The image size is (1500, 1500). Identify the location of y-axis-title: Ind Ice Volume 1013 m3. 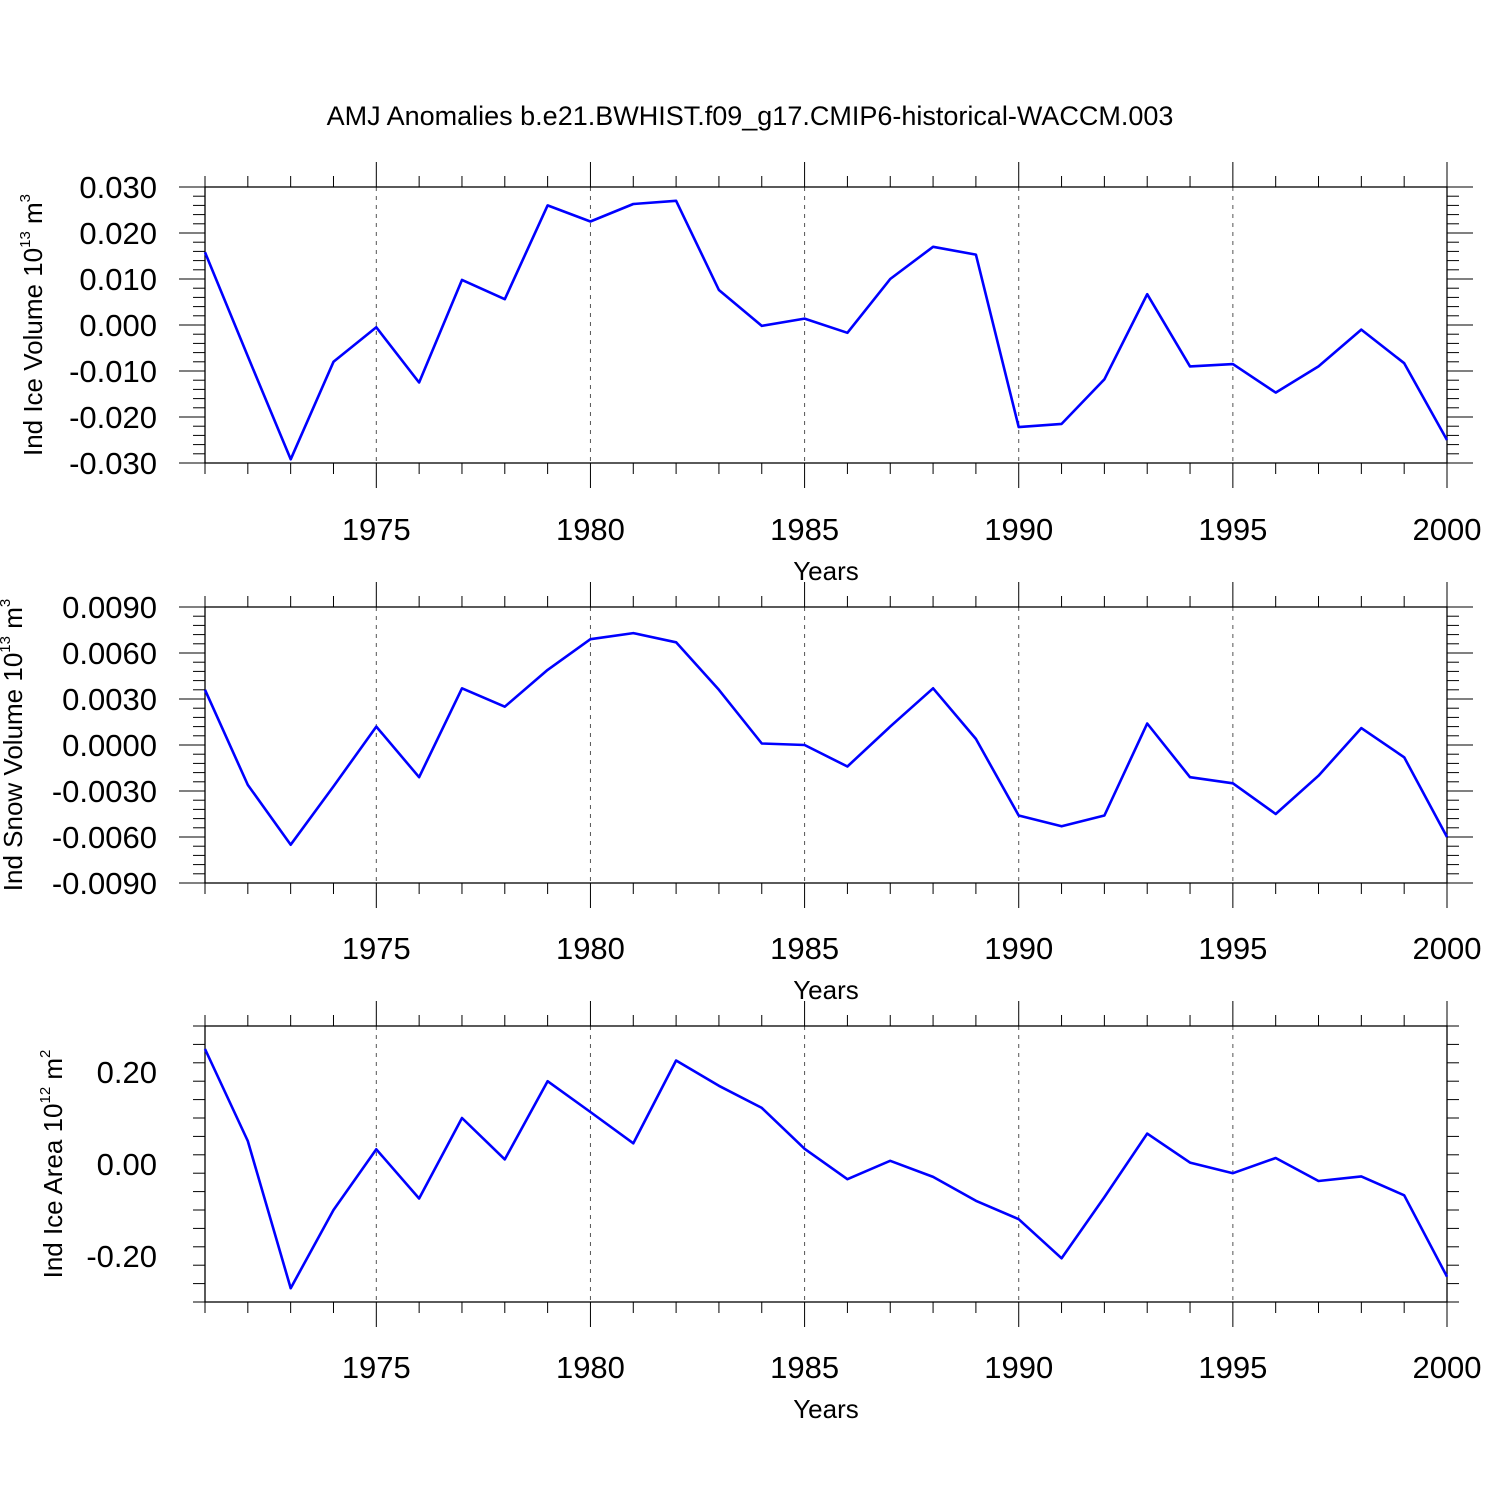
(32, 325).